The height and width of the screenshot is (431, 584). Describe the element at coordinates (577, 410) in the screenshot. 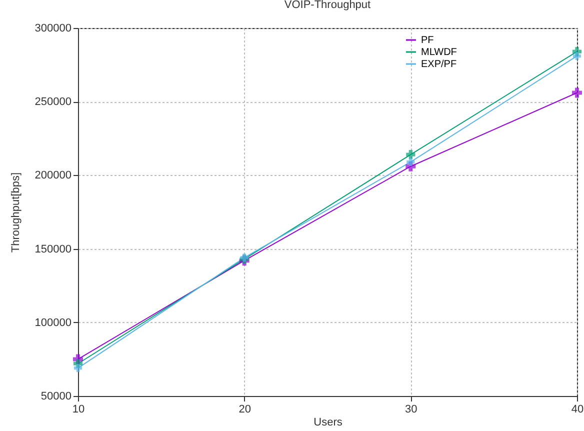

I see `x-tick-label: 40` at that location.